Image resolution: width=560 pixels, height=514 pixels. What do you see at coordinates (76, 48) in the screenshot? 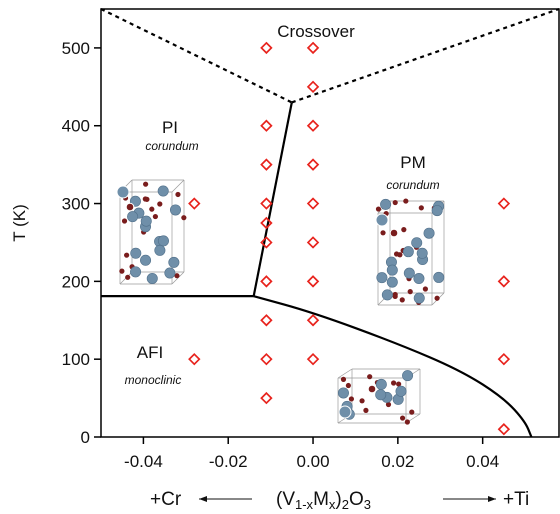
I see `y-tick-label: 500` at bounding box center [76, 48].